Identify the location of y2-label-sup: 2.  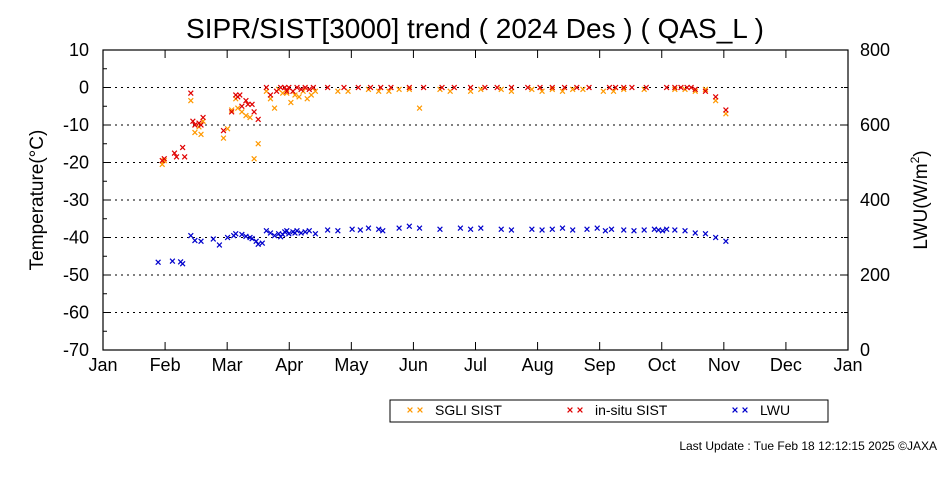
(915, 159).